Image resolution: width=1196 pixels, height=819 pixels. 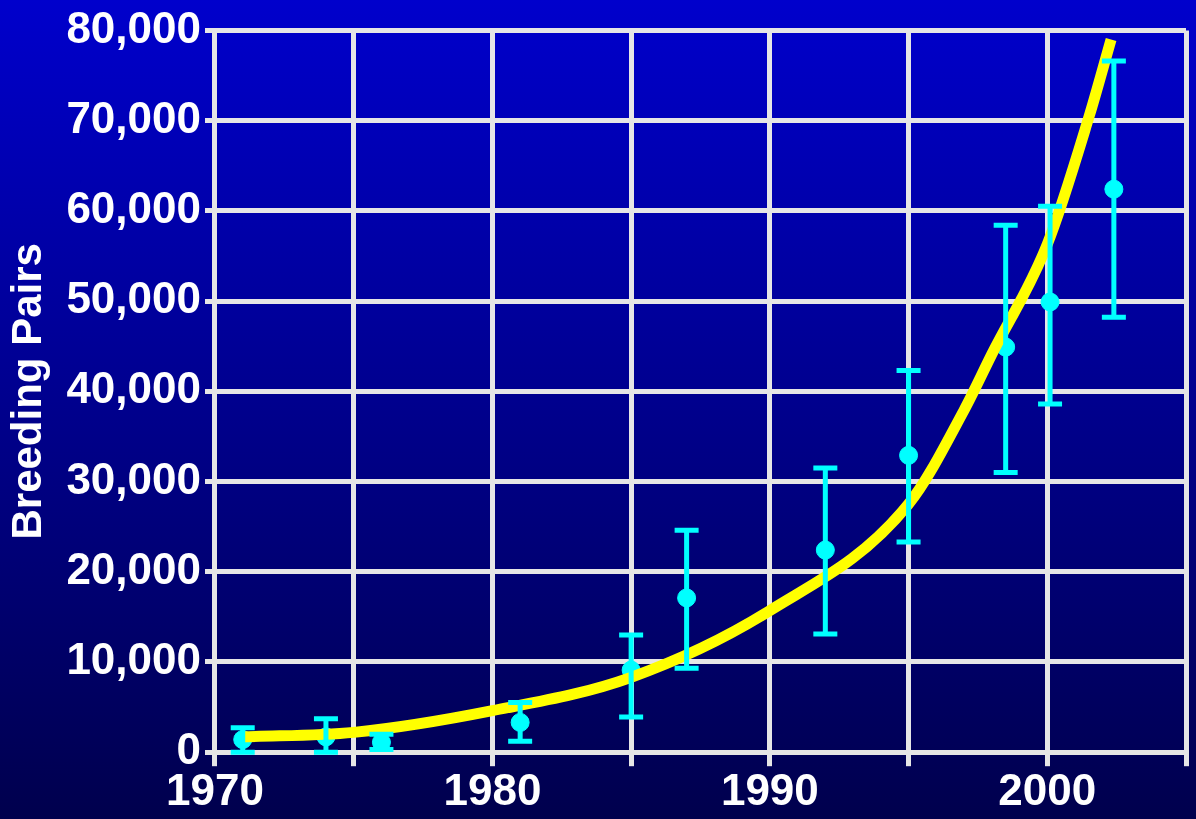 I want to click on y-tick-label: 70,000, so click(x=133, y=117).